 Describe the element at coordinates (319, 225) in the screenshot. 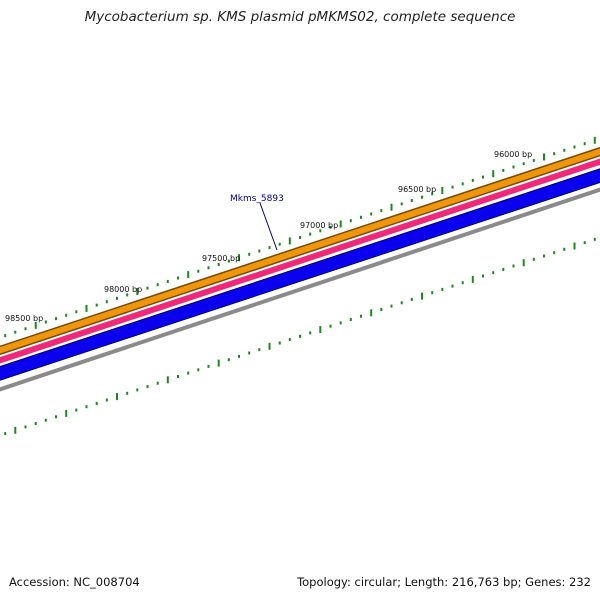

I see `tick-label: 97000 bp` at that location.